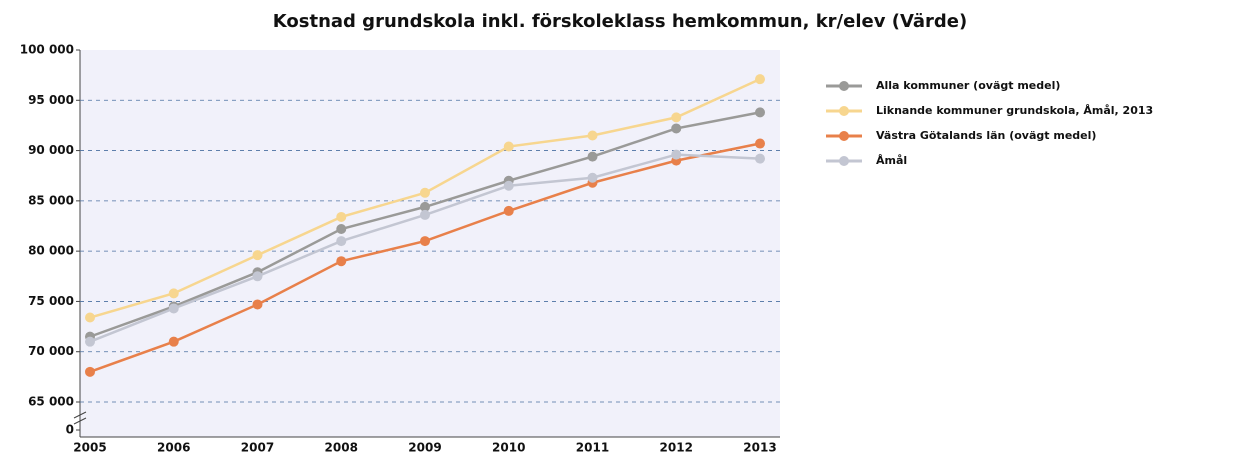  I want to click on x-tick-label: 2012, so click(676, 448).